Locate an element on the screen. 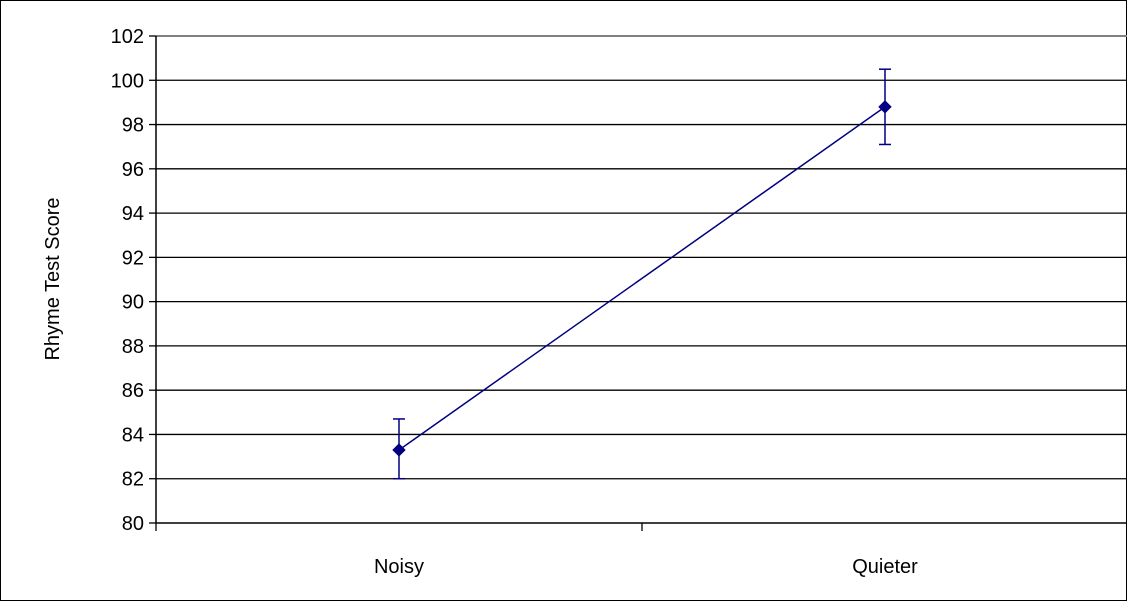 Image resolution: width=1127 pixels, height=602 pixels. x-tick-label: Noisy is located at coordinates (399, 567).